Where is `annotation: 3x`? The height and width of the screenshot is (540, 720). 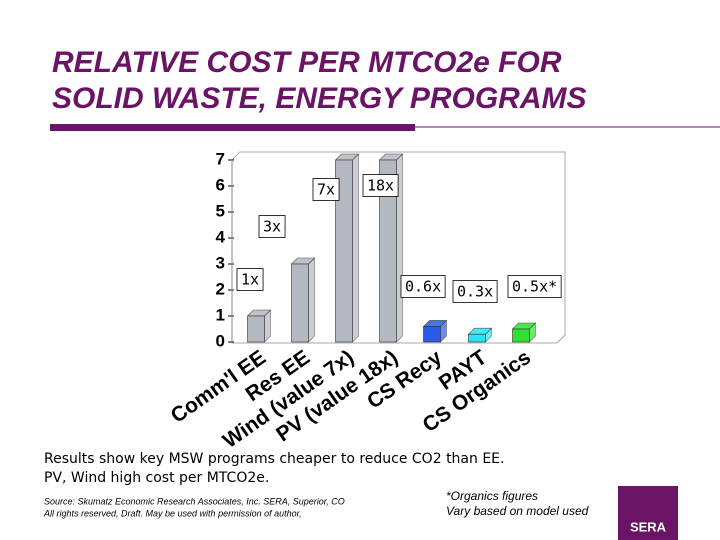 annotation: 3x is located at coordinates (272, 227).